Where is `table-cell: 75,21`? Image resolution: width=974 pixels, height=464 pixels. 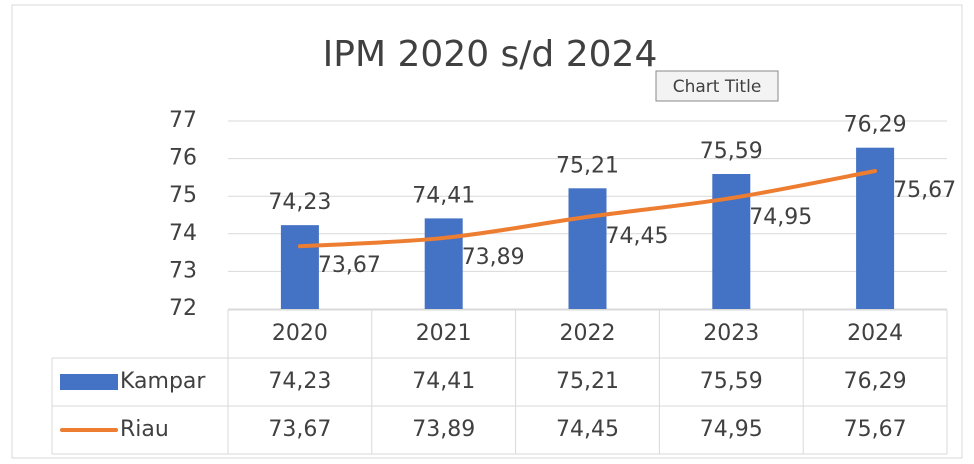 table-cell: 75,21 is located at coordinates (587, 381).